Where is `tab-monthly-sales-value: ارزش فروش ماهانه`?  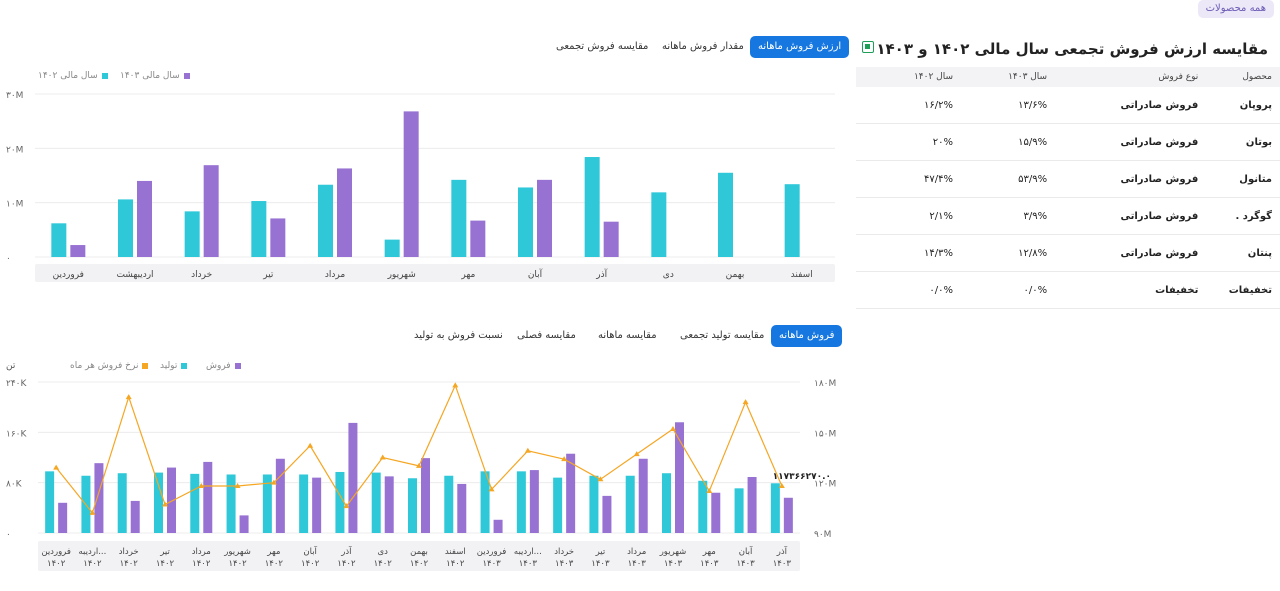 tab-monthly-sales-value: ارزش فروش ماهانه is located at coordinates (800, 47).